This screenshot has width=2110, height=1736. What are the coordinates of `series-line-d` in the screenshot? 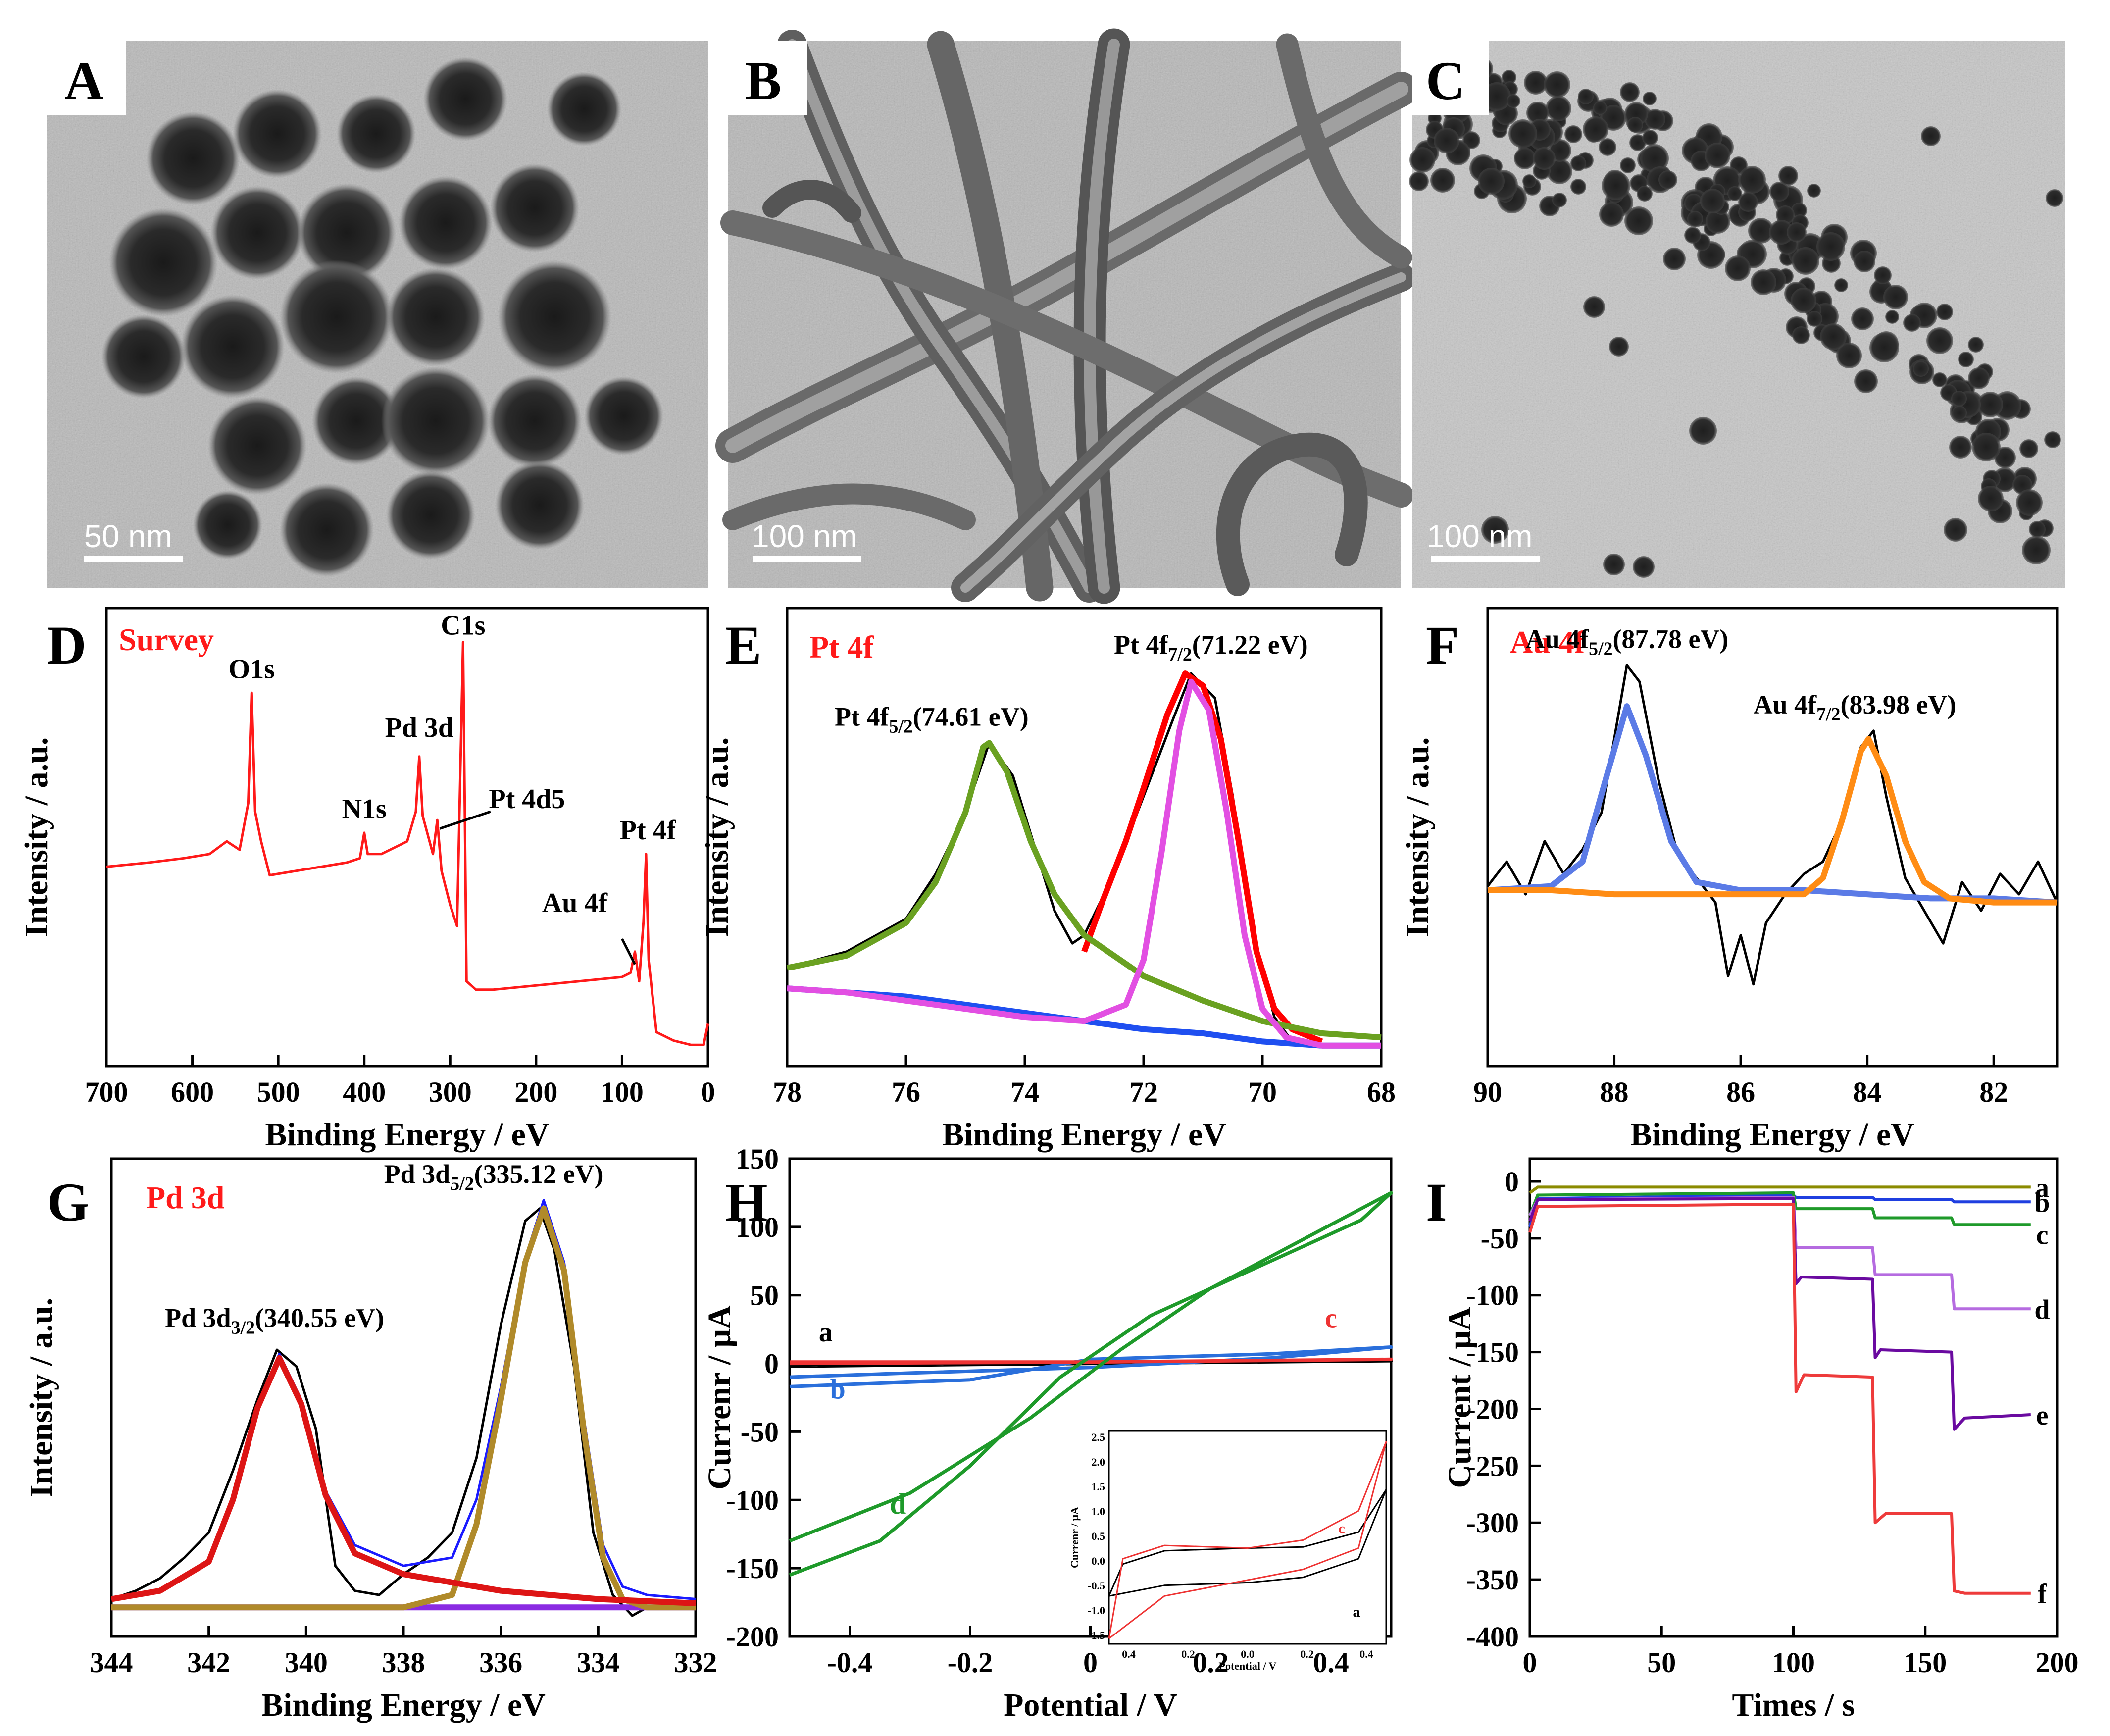 It's located at (1779, 1253).